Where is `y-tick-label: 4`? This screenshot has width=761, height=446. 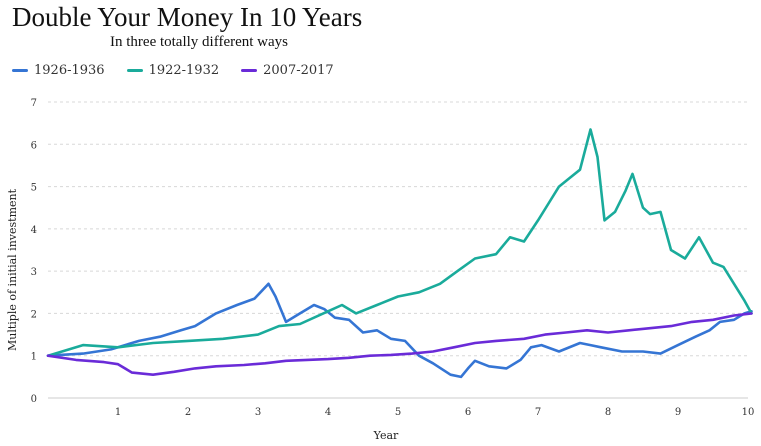 y-tick-label: 4 is located at coordinates (34, 230).